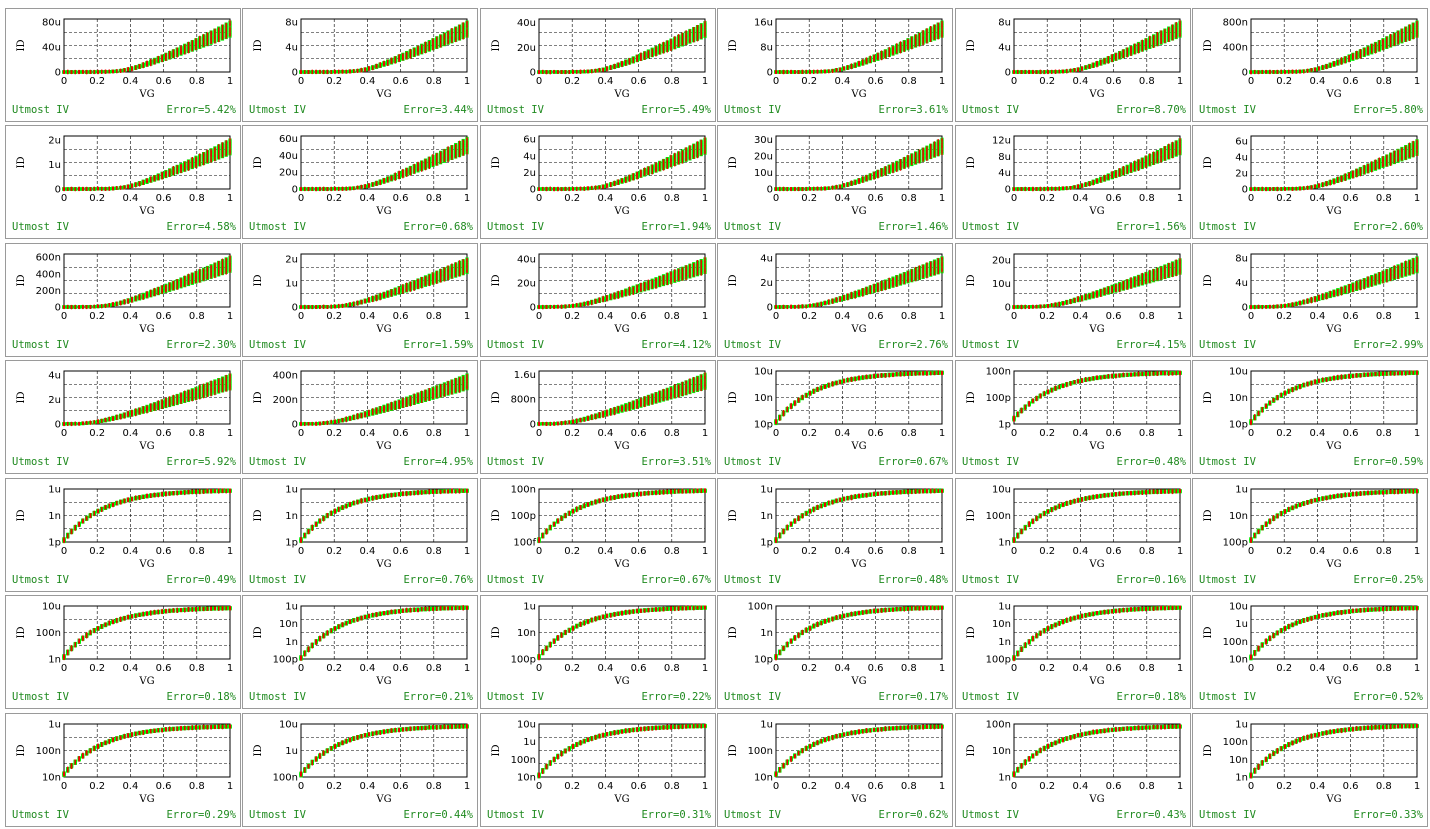  What do you see at coordinates (1004, 48) in the screenshot?
I see `y-tick-label: 4u` at bounding box center [1004, 48].